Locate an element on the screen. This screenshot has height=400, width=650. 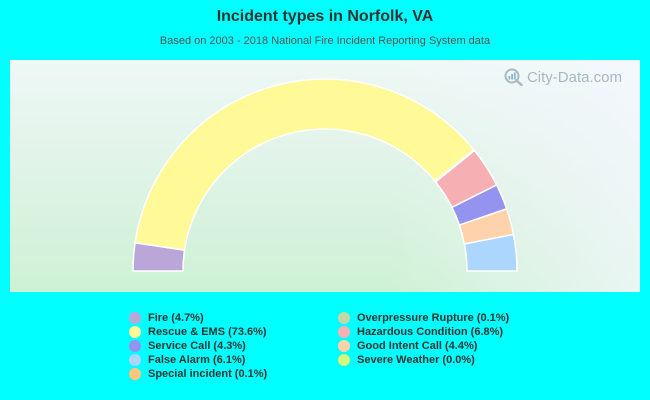
legend-item: Good Intent Call (4.4%) is located at coordinates (423, 346).